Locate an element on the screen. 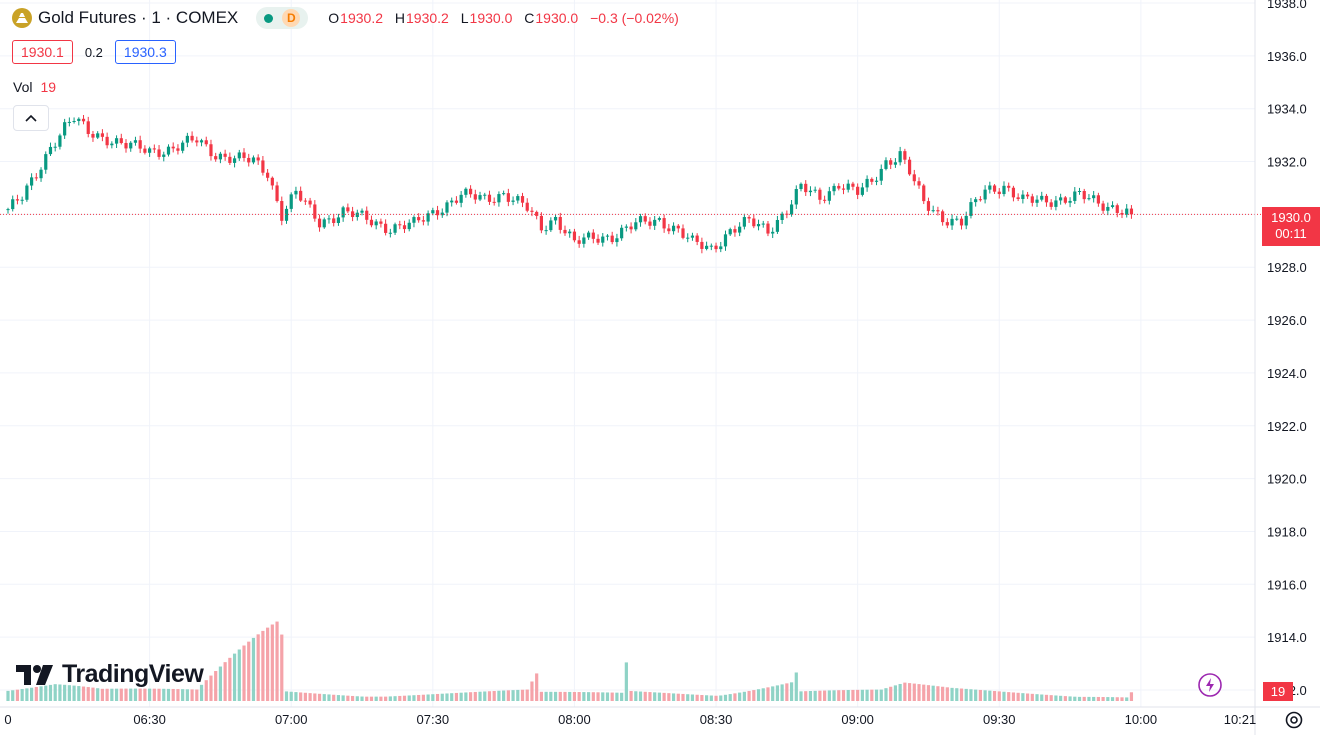 The width and height of the screenshot is (1320, 735). collapse-legend-button is located at coordinates (31, 118).